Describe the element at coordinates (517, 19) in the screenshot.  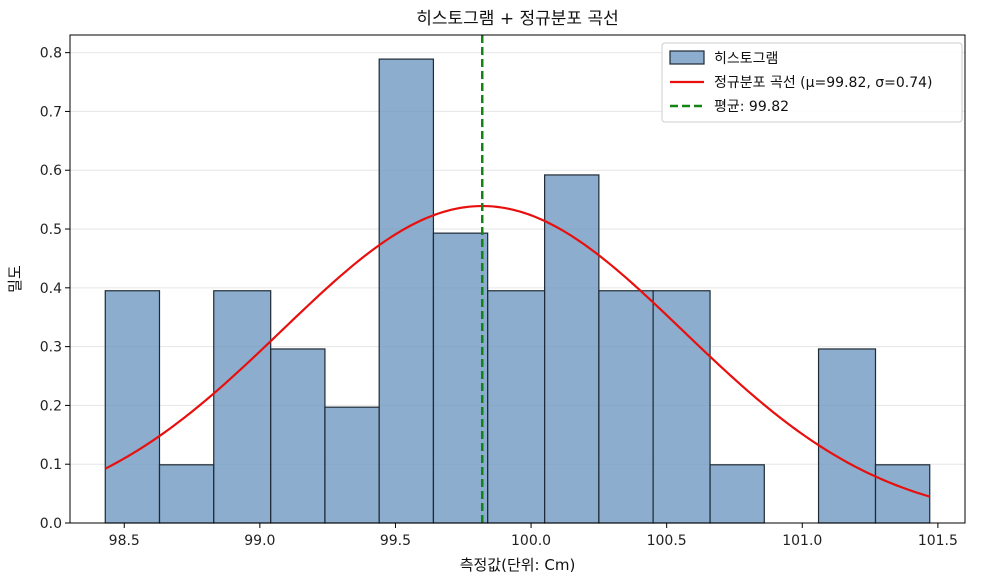
I see `chart-title: 히스토그램 + 정규분포 곡선` at that location.